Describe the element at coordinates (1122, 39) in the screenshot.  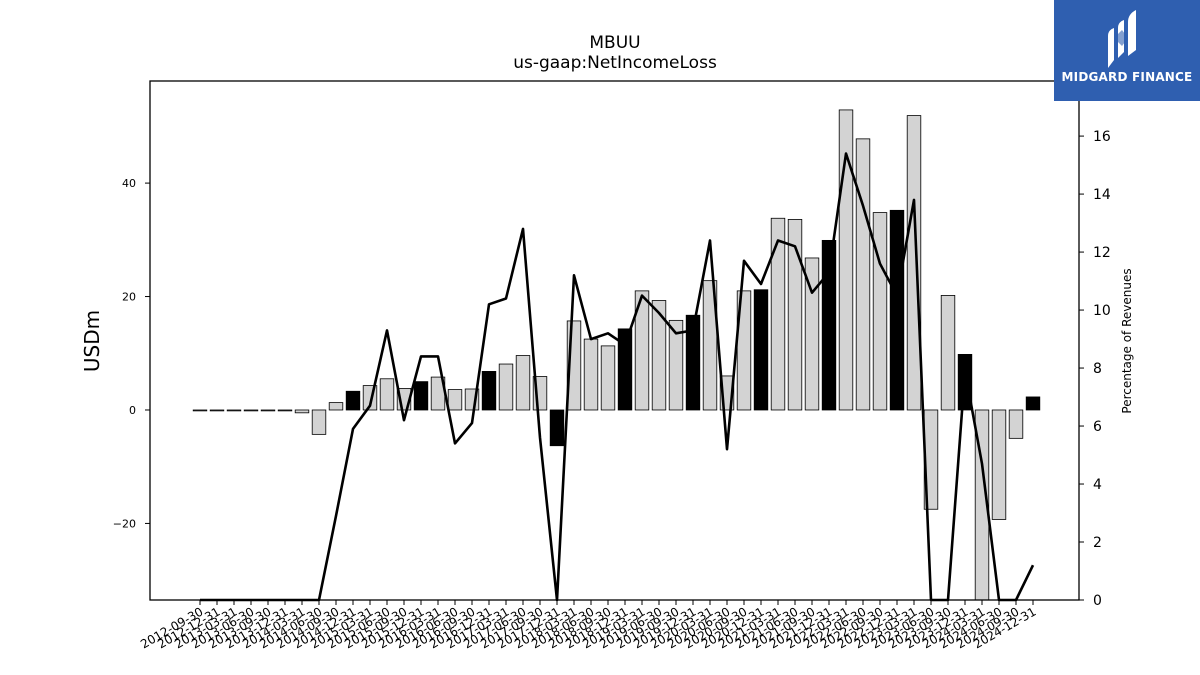
I see `midgard-logo-icon` at that location.